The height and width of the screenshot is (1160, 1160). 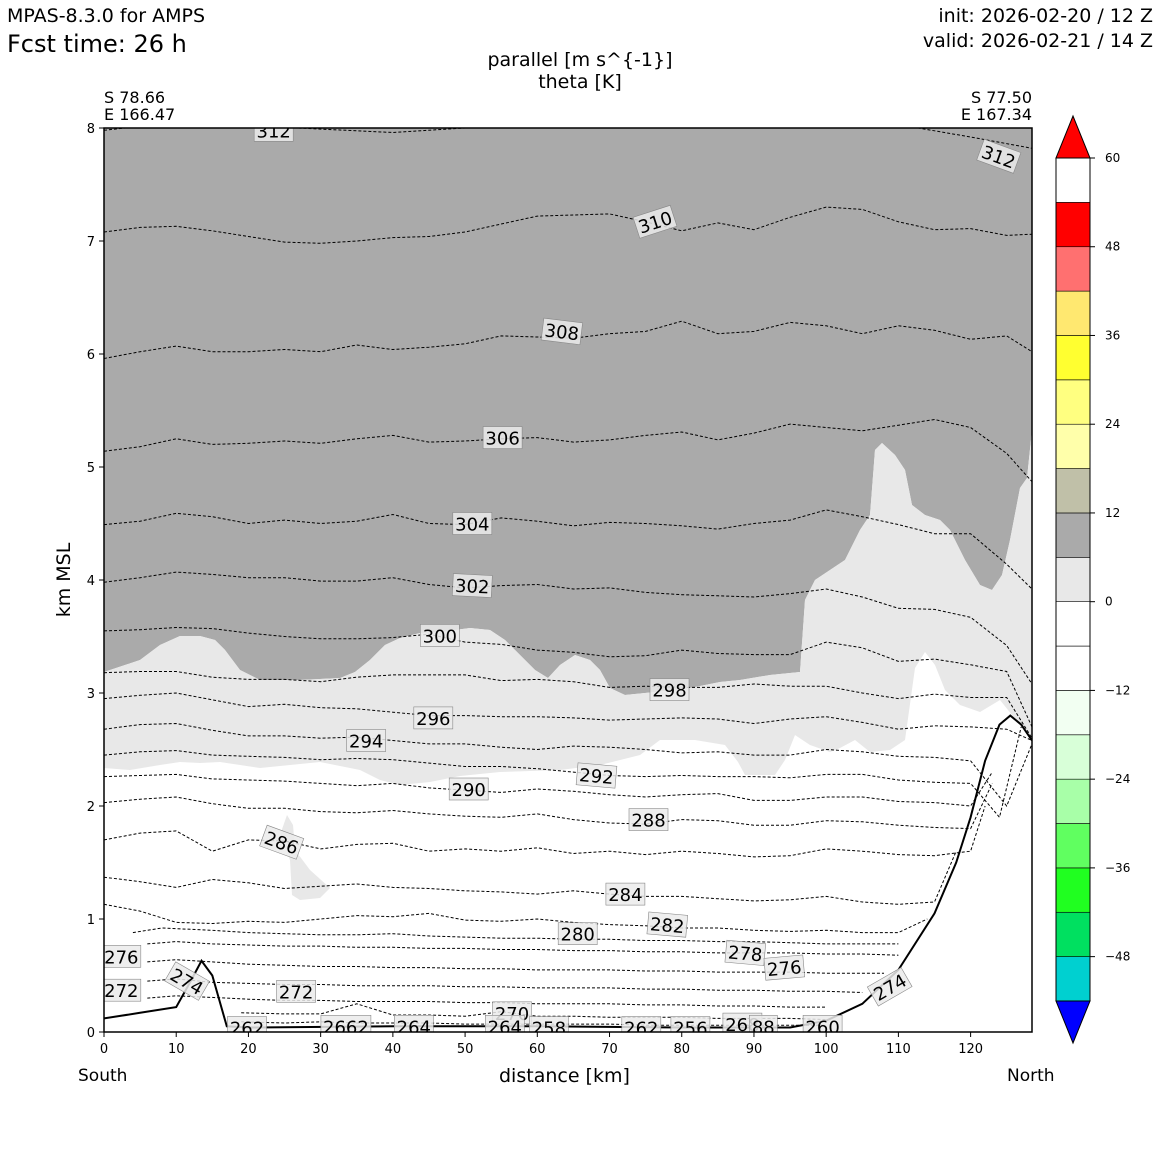 What do you see at coordinates (1045, 16) in the screenshot?
I see `init-time: init: 2026-02-20 / 12 Z` at bounding box center [1045, 16].